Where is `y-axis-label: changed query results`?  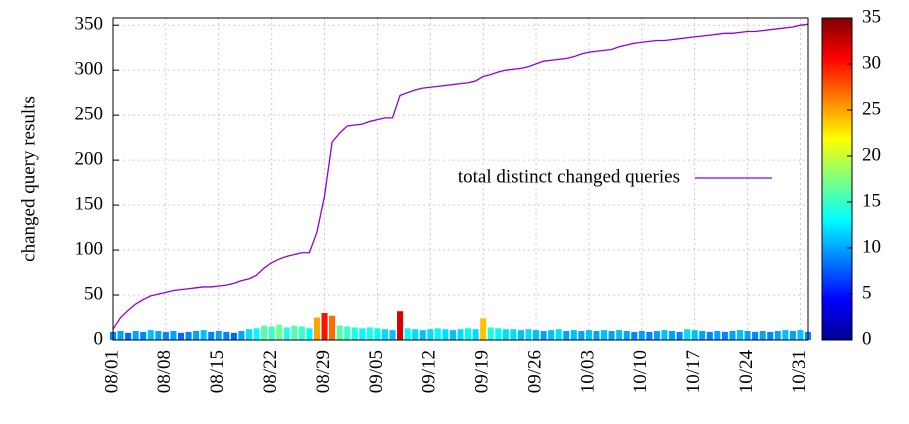
y-axis-label: changed query results is located at coordinates (28, 179).